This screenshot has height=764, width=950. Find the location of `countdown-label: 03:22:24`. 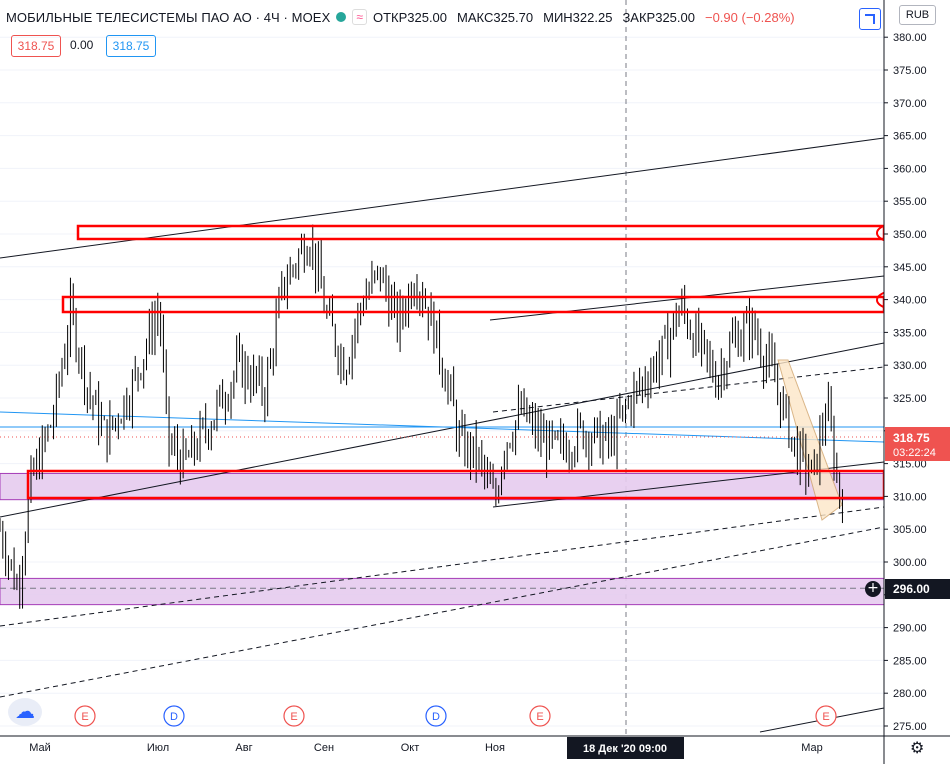

countdown-label: 03:22:24 is located at coordinates (914, 453).